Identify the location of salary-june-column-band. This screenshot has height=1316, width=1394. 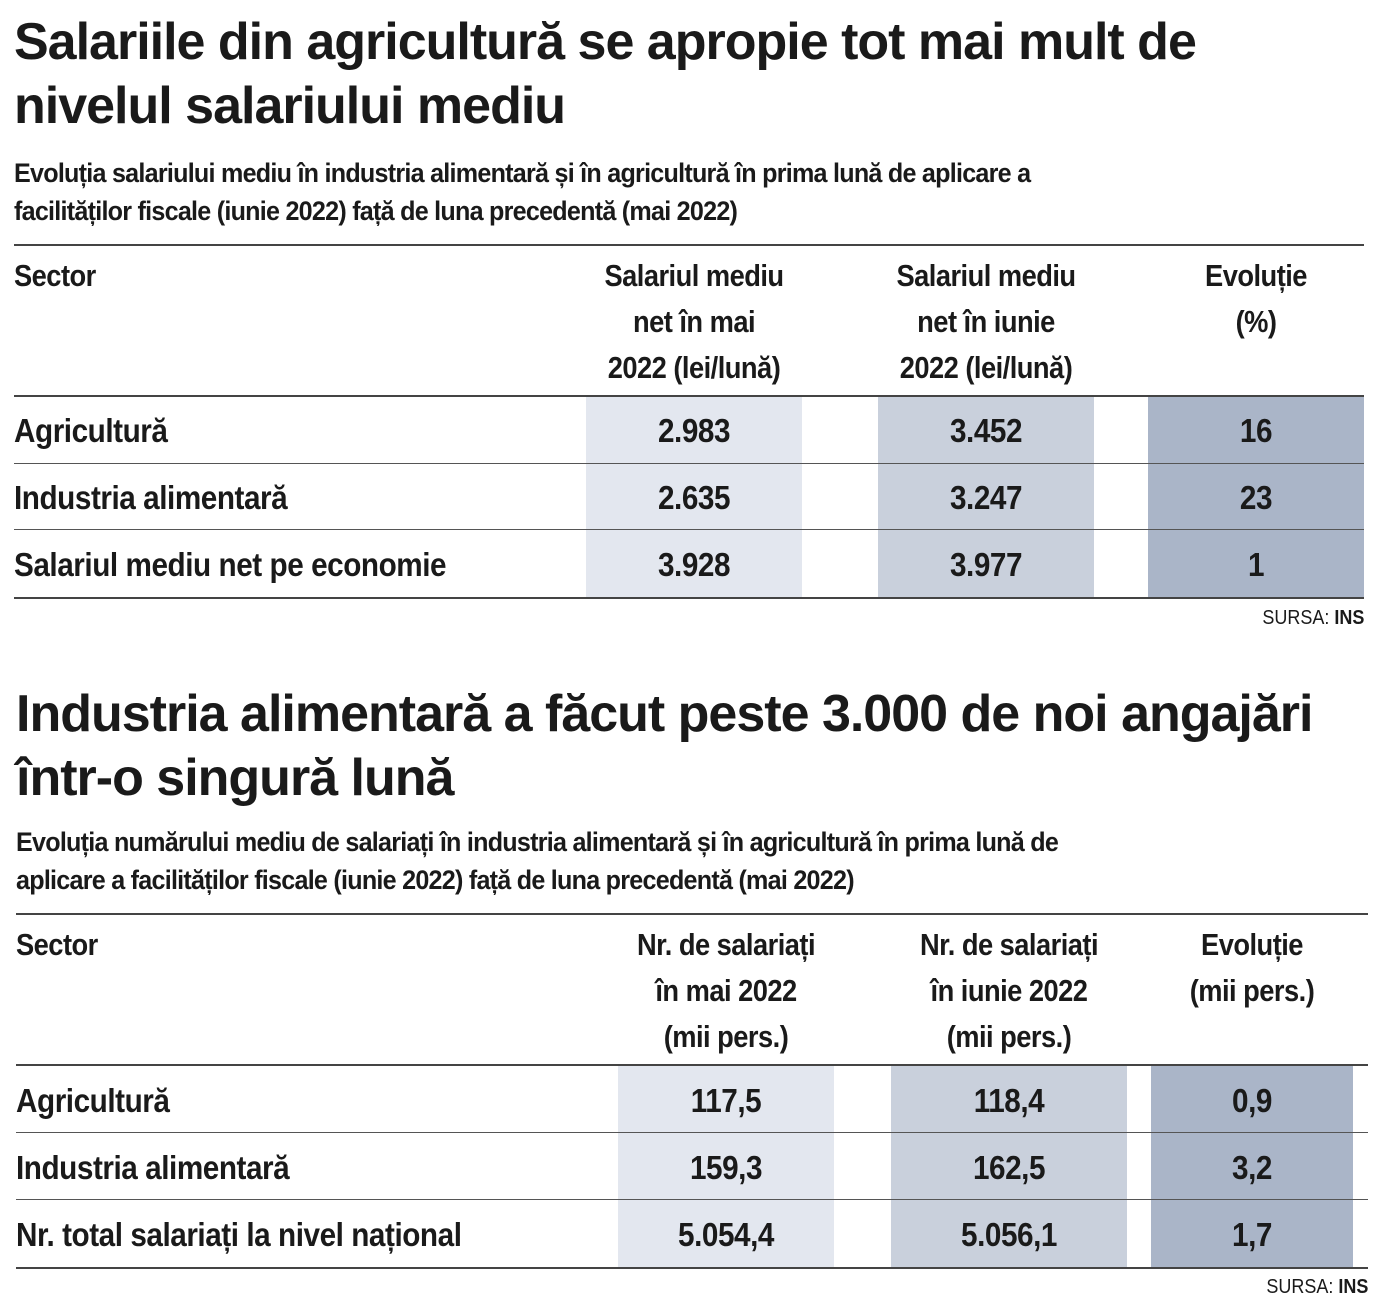
(986, 497).